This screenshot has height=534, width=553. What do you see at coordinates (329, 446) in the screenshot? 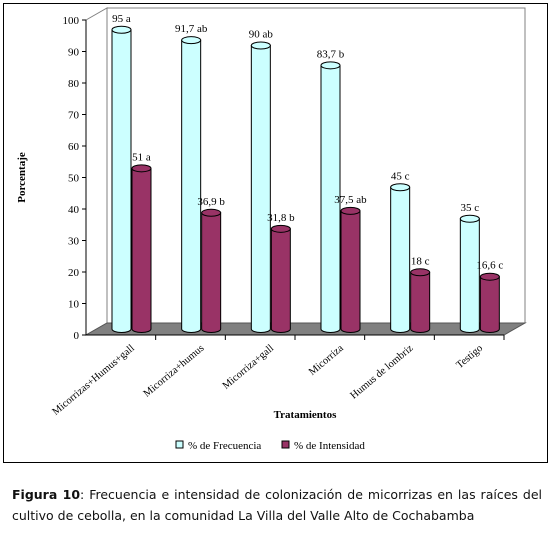
I see `legend-label-intensity: % de Intensidad` at bounding box center [329, 446].